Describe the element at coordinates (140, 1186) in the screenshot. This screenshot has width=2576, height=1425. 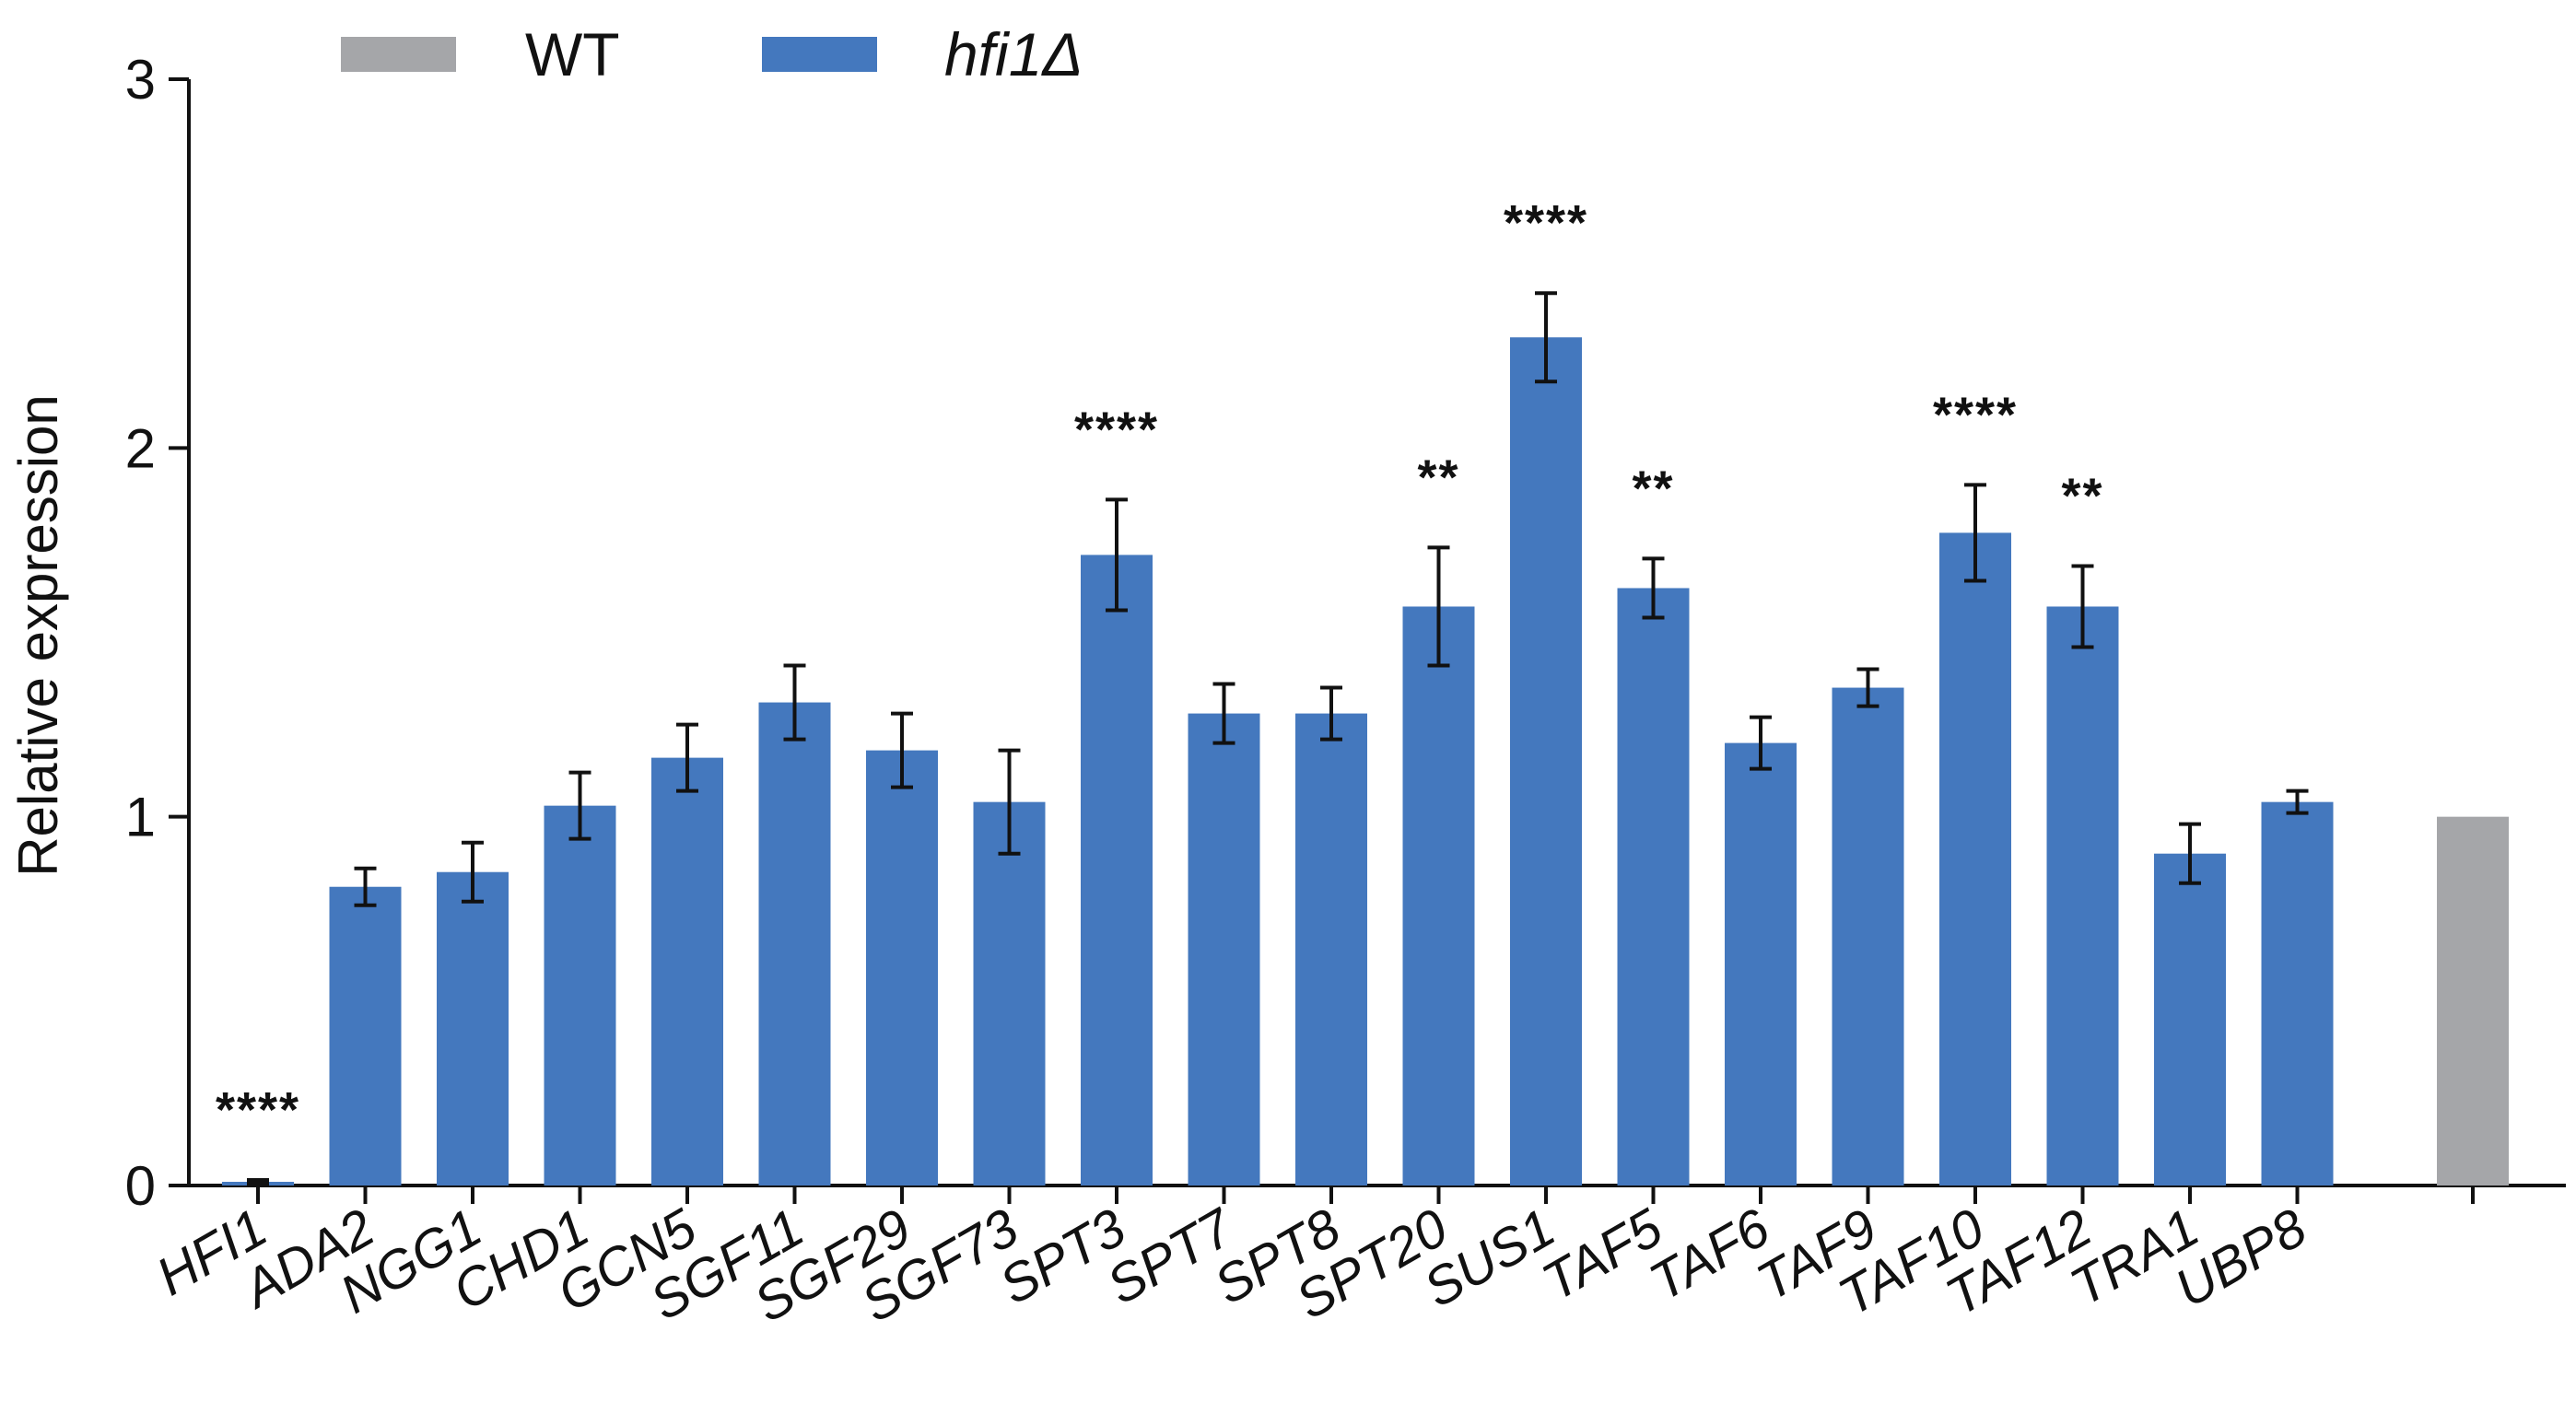
I see `y-tick-label: 0` at that location.